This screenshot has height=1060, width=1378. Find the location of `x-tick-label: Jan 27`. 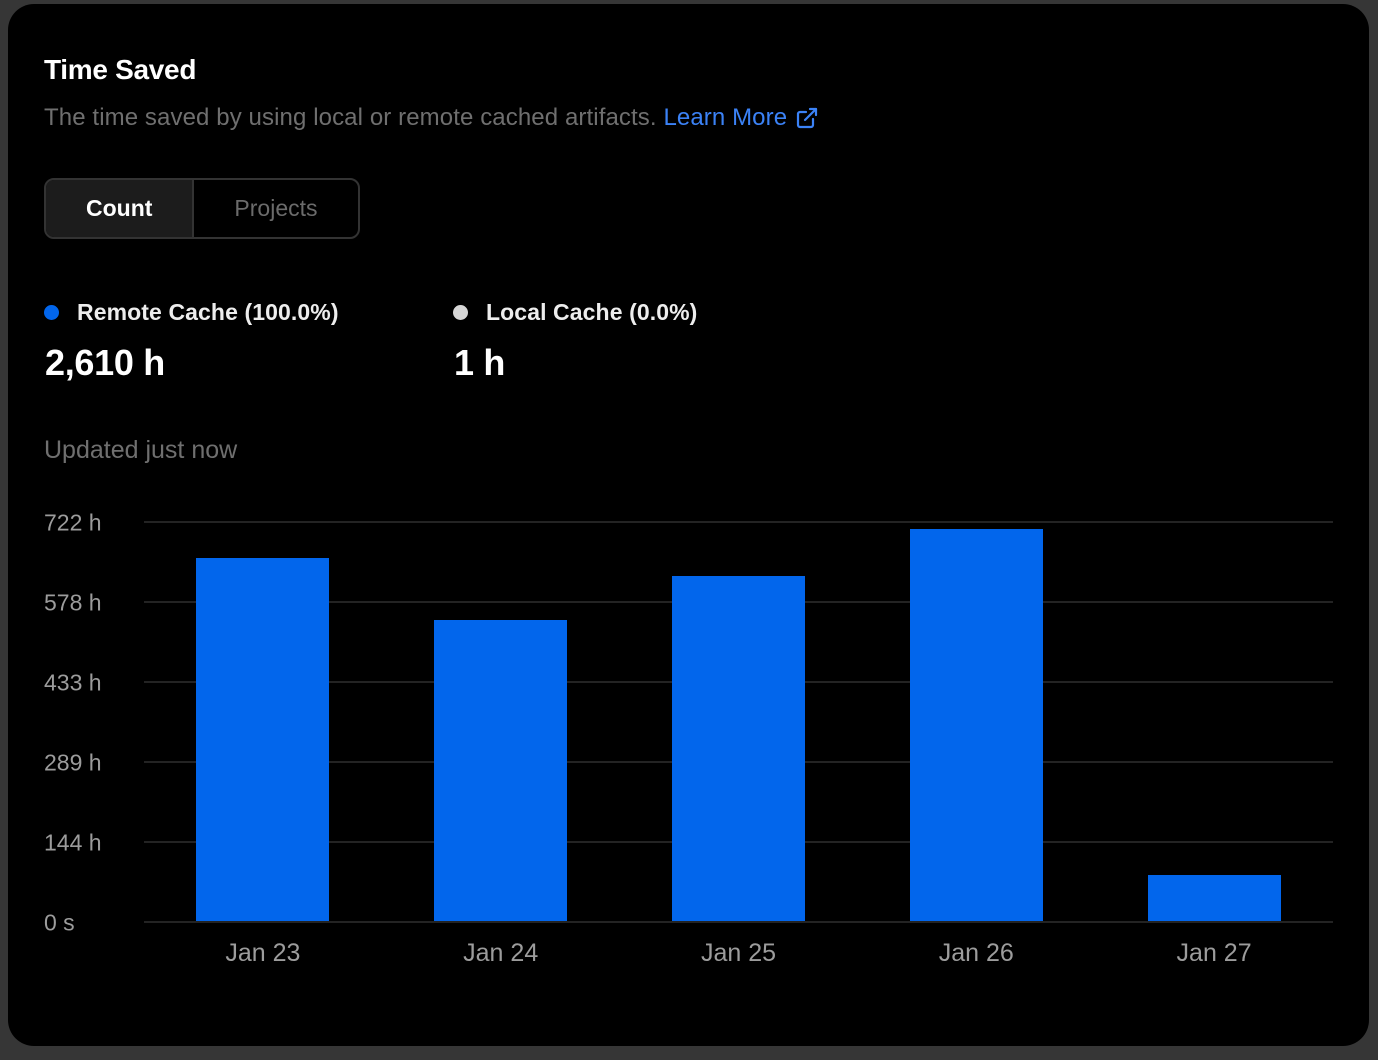

x-tick-label: Jan 27 is located at coordinates (1214, 953).